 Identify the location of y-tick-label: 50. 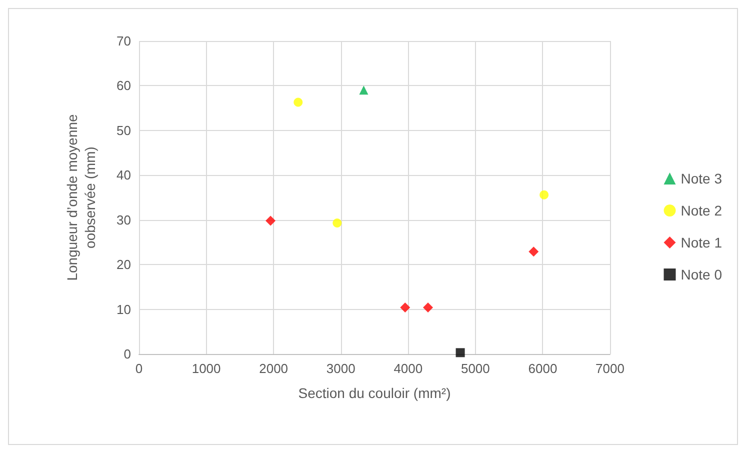
(123, 130).